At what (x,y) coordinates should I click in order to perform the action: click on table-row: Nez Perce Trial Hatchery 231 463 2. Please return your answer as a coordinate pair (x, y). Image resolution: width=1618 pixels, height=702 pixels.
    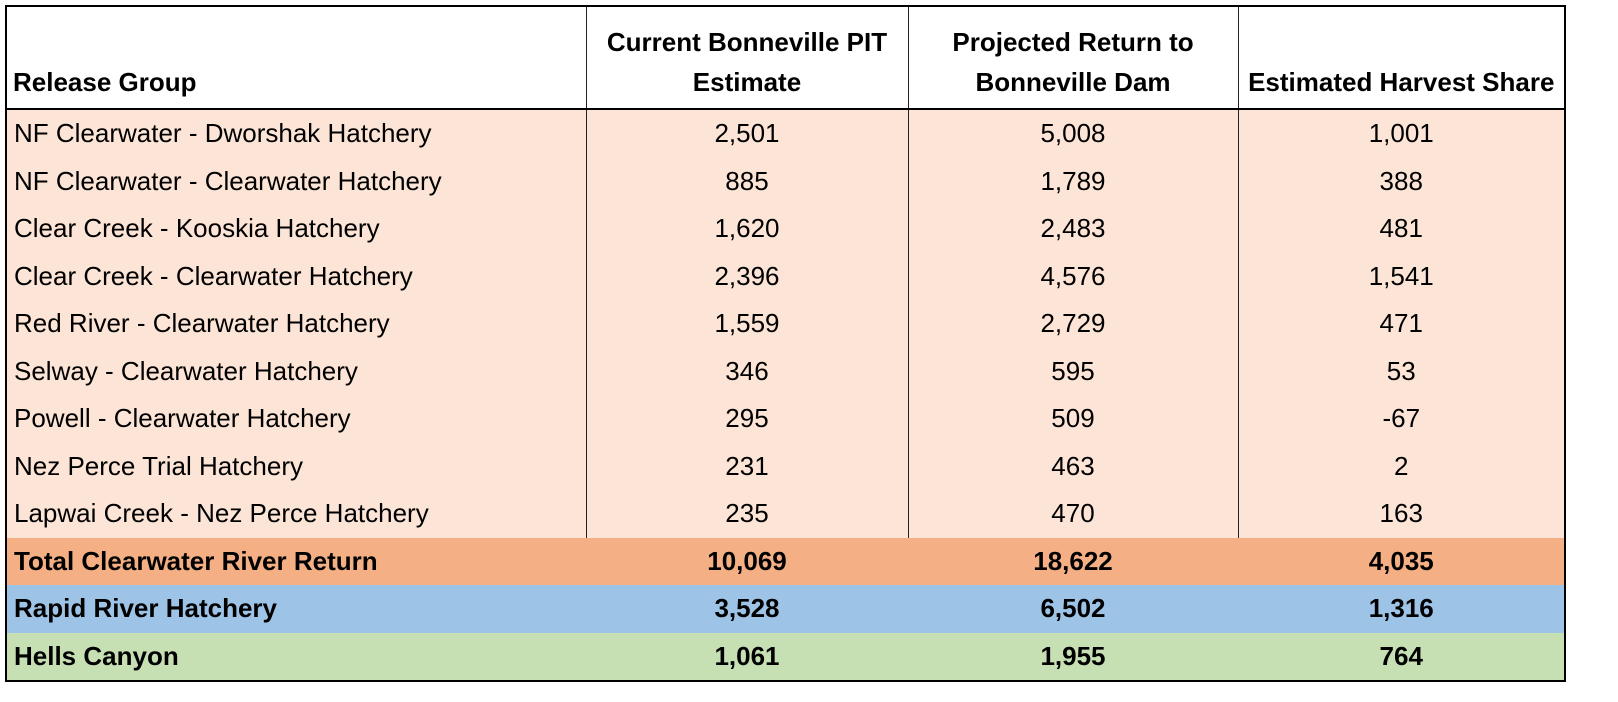
    Looking at the image, I should click on (785, 466).